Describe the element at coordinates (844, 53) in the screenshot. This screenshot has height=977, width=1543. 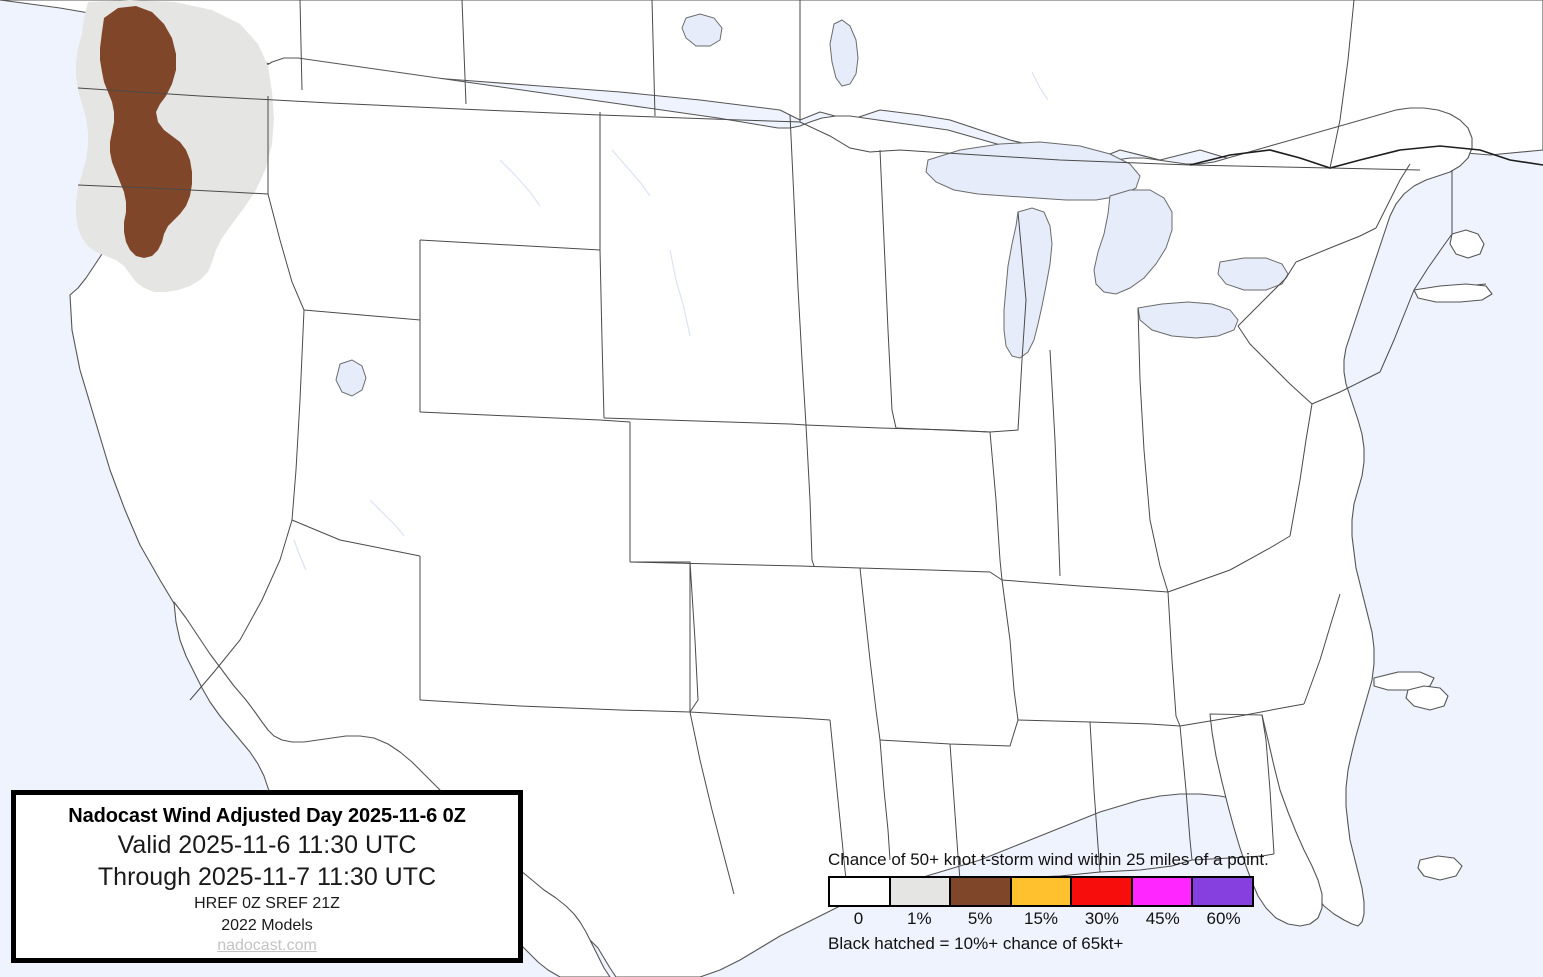
I see `lake-winnipeg` at that location.